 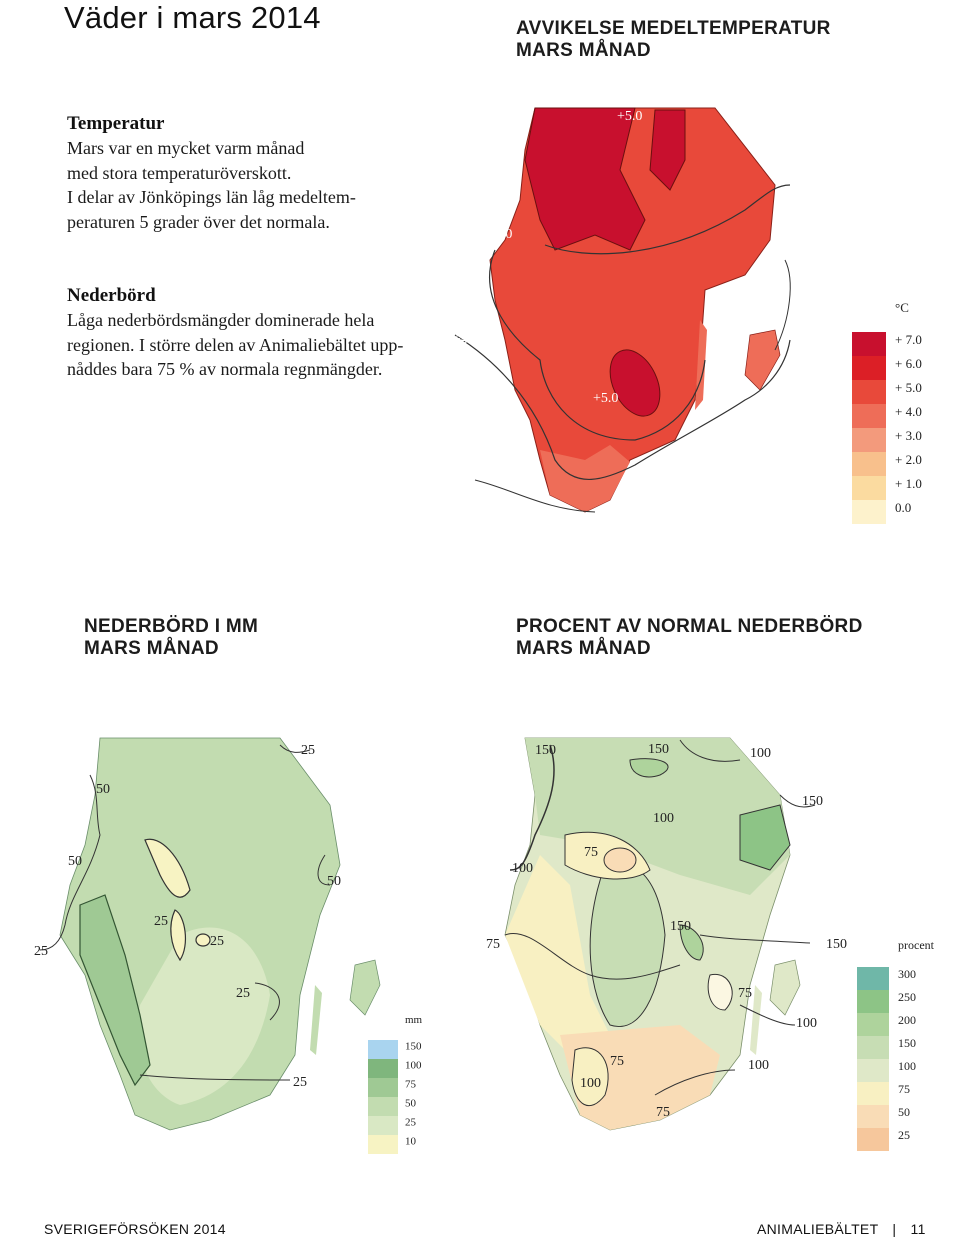 What do you see at coordinates (908, 387) in the screenshot?
I see `legend-label: + 5.0` at bounding box center [908, 387].